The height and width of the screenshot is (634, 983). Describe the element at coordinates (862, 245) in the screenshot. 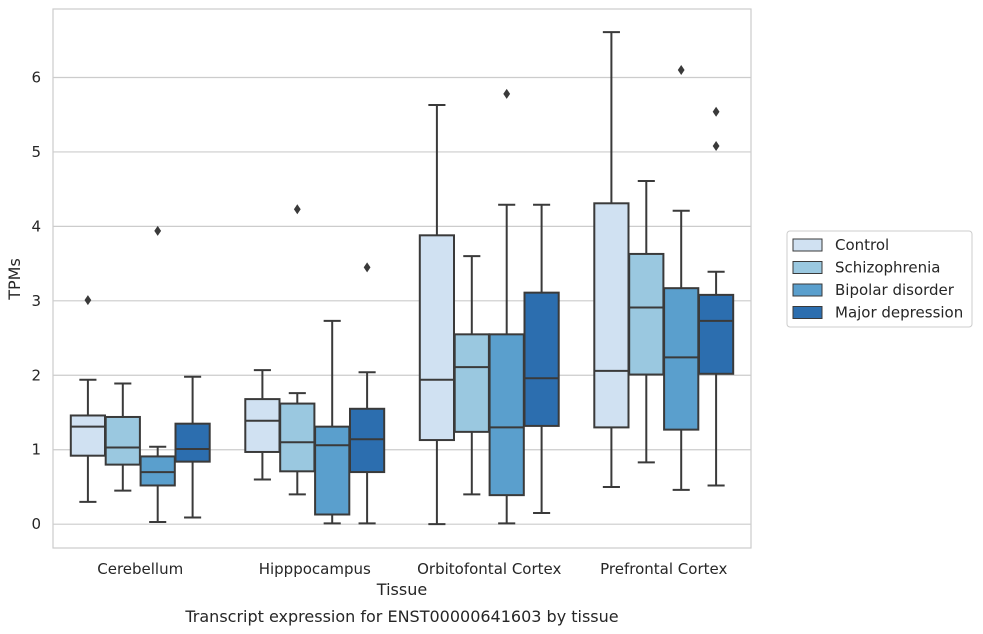

I see `legend-label: Control` at that location.